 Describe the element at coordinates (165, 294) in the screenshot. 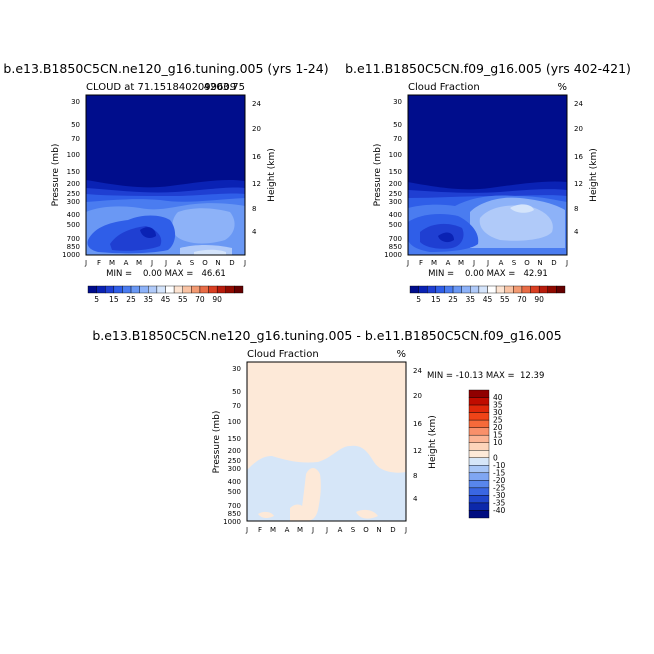

I see `panel-a-colorbar: 5 15 25 35 45 55 70 90` at that location.